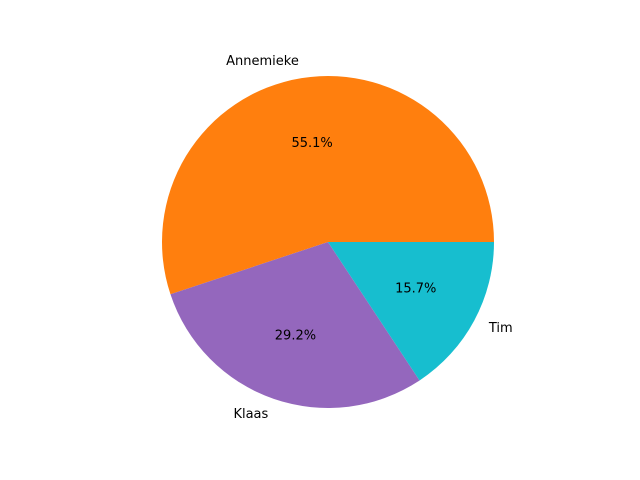  I want to click on pie-slice-klaas, so click(295, 325).